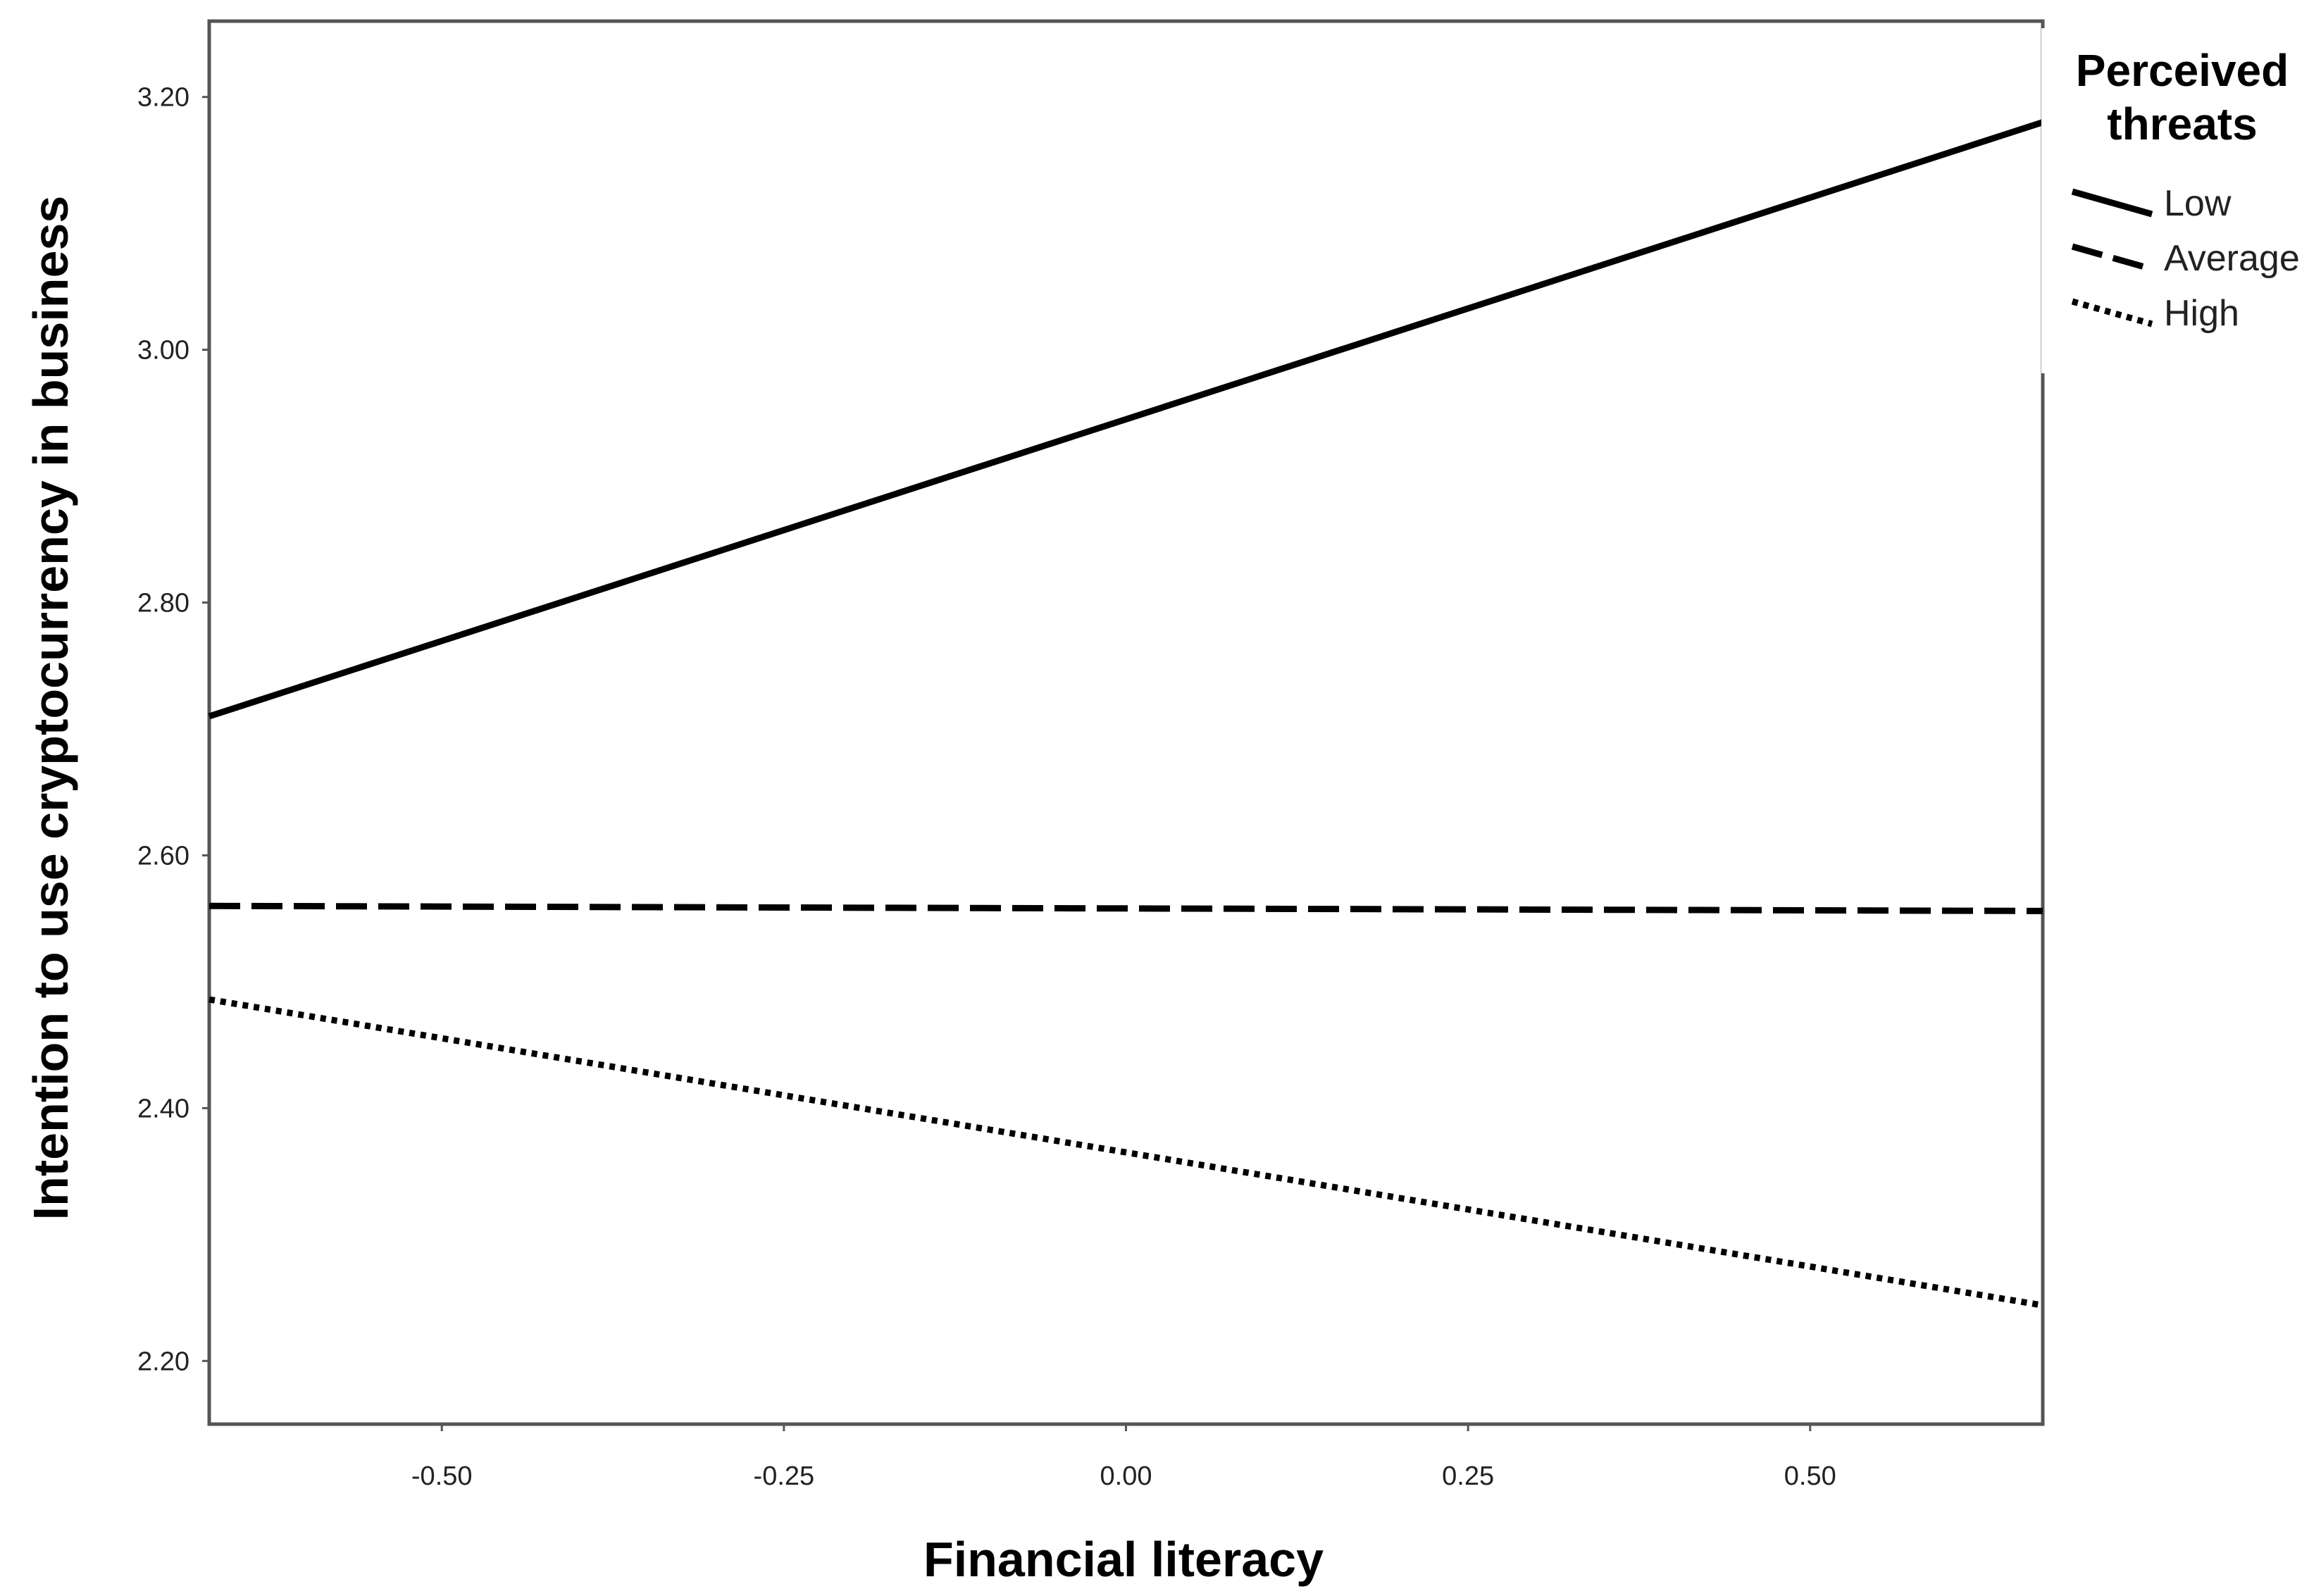  I want to click on legend-label-low: Low, so click(2198, 203).